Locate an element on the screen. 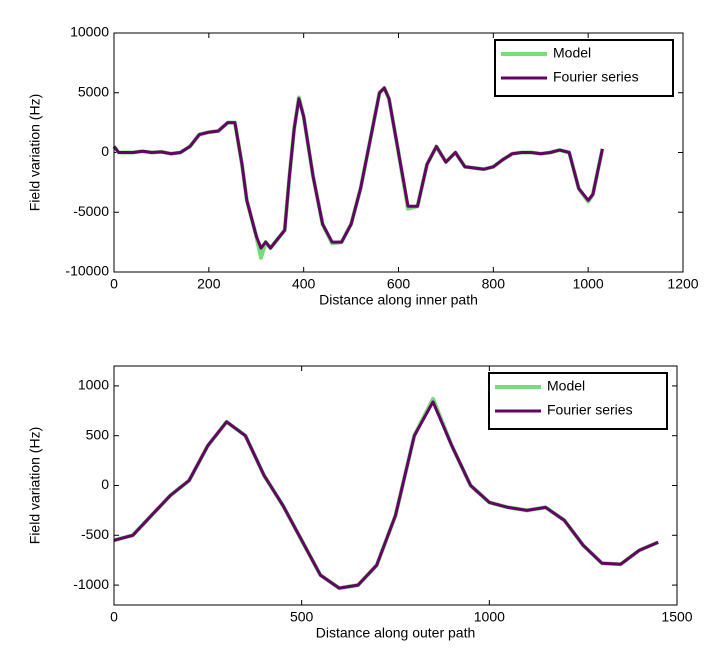 This screenshot has width=721, height=666. y-tick-label: -1000 is located at coordinates (91, 584).